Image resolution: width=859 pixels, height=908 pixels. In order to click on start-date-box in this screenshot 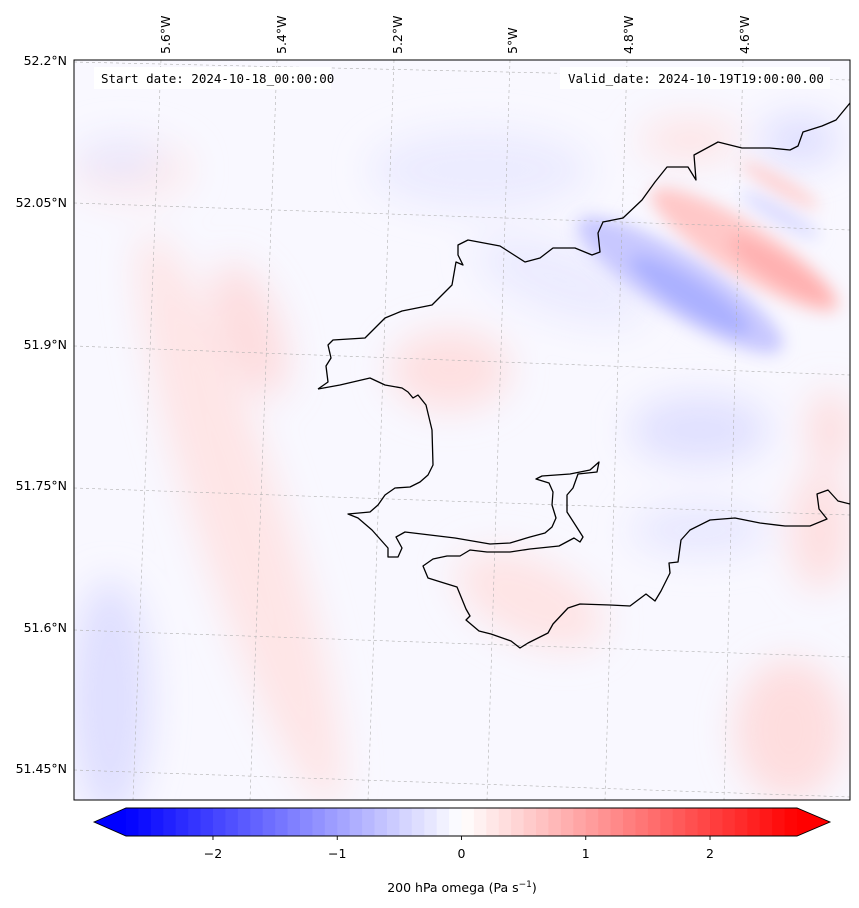, I will do `click(212, 78)`.